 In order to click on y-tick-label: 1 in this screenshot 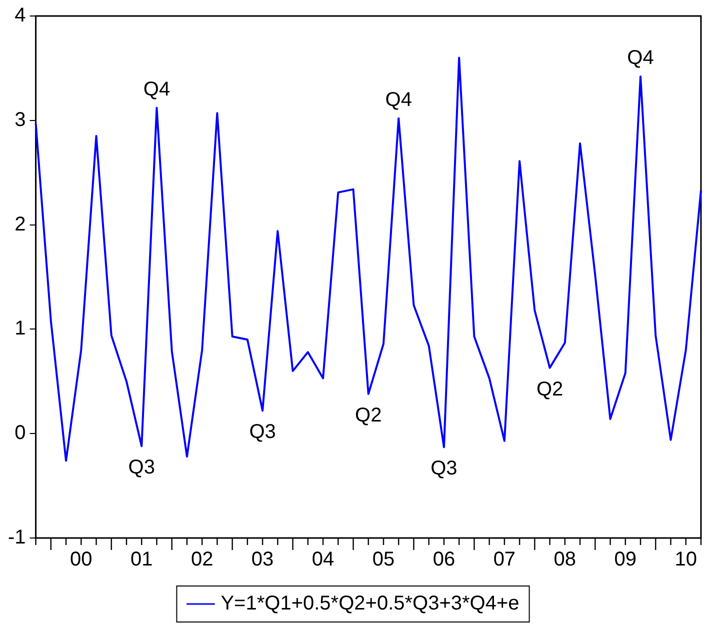, I will do `click(20, 329)`.